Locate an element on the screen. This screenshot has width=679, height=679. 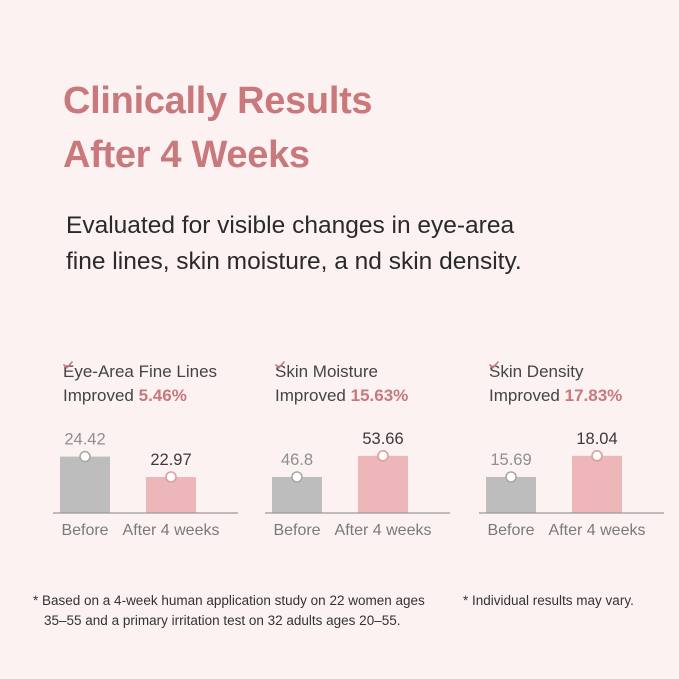
improvement-line: Improved 17.83% is located at coordinates (555, 396).